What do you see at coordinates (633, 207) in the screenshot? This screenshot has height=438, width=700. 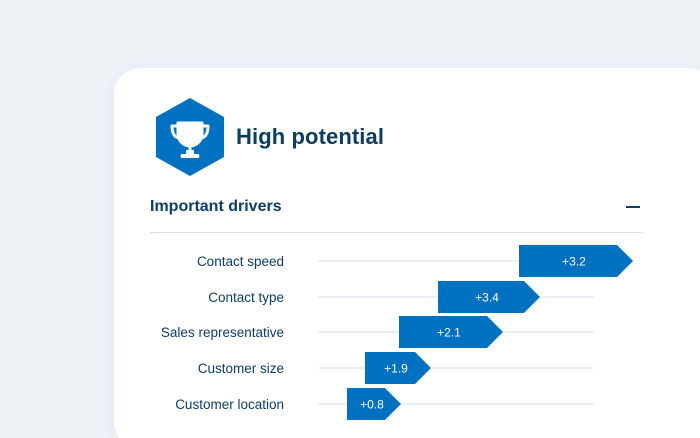 I see `minus-icon` at bounding box center [633, 207].